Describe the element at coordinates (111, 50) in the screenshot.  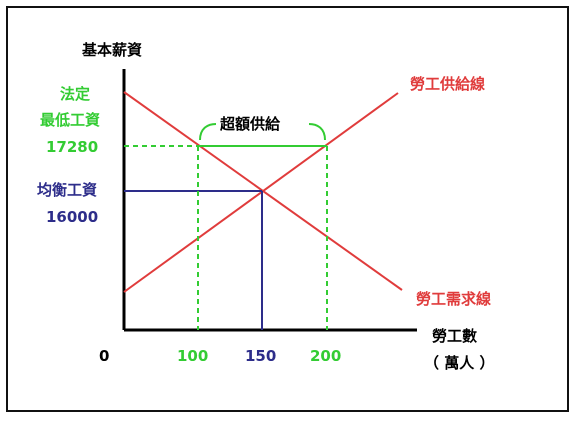
I see `y-axis-label: 基本薪資` at that location.